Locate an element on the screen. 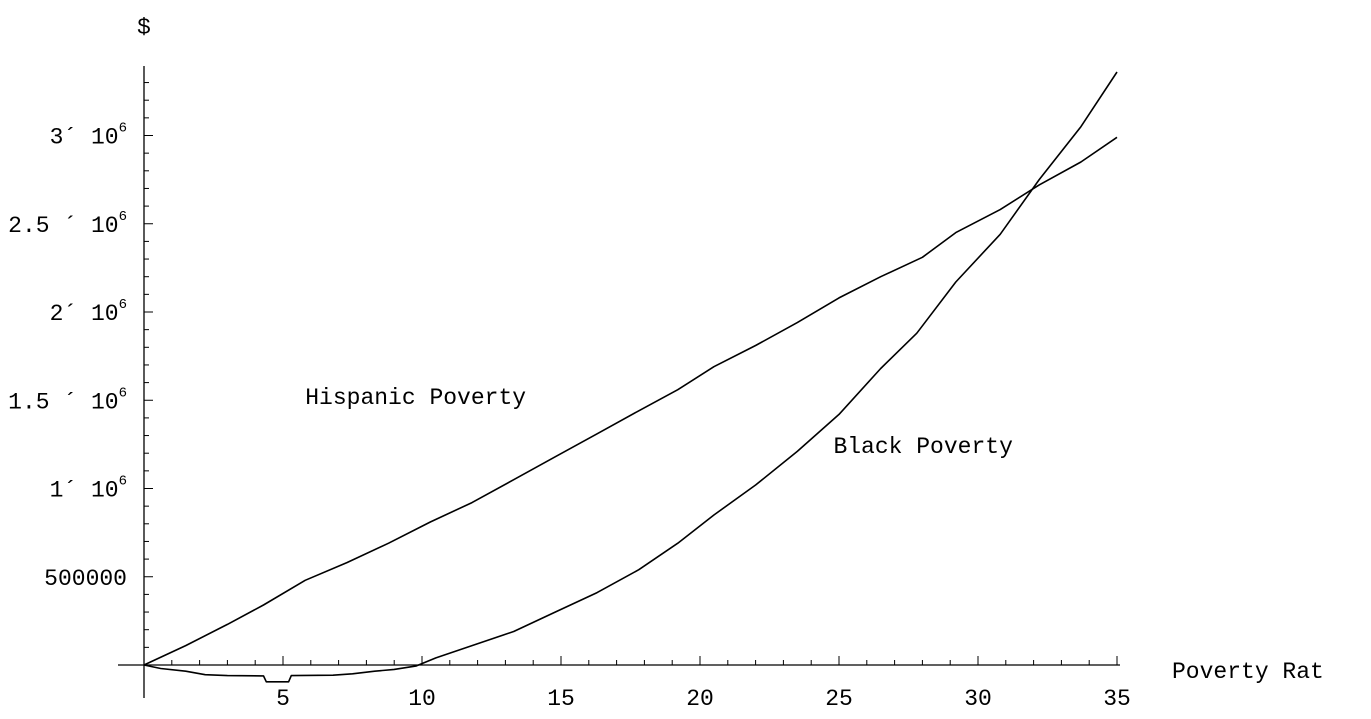 Image resolution: width=1371 pixels, height=719 pixels. x-tick-label: 15 is located at coordinates (561, 699).